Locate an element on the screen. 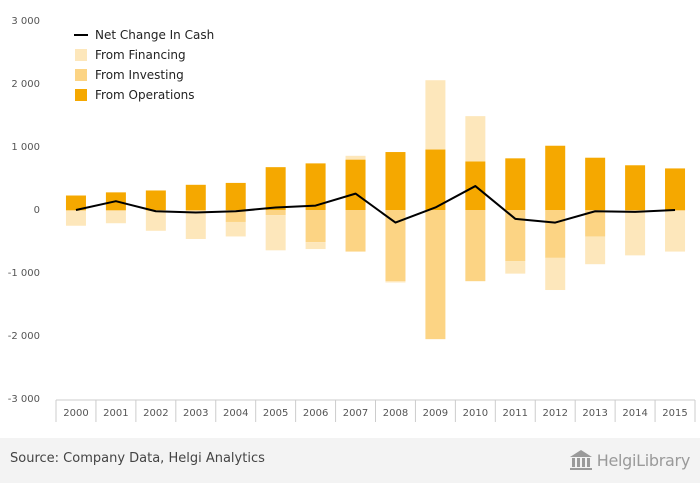 The image size is (700, 483). x-tick-label: 2015 is located at coordinates (674, 413).